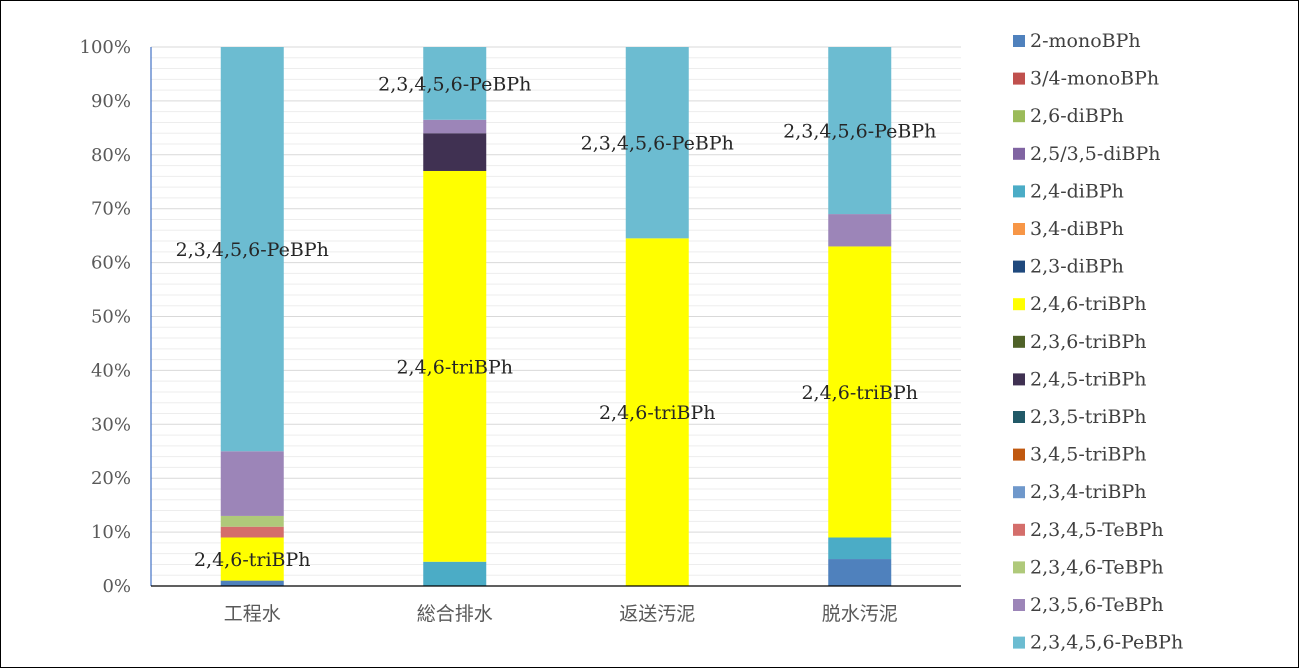  What do you see at coordinates (1077, 267) in the screenshot?
I see `legend-label: 2,3-diBPh` at bounding box center [1077, 267].